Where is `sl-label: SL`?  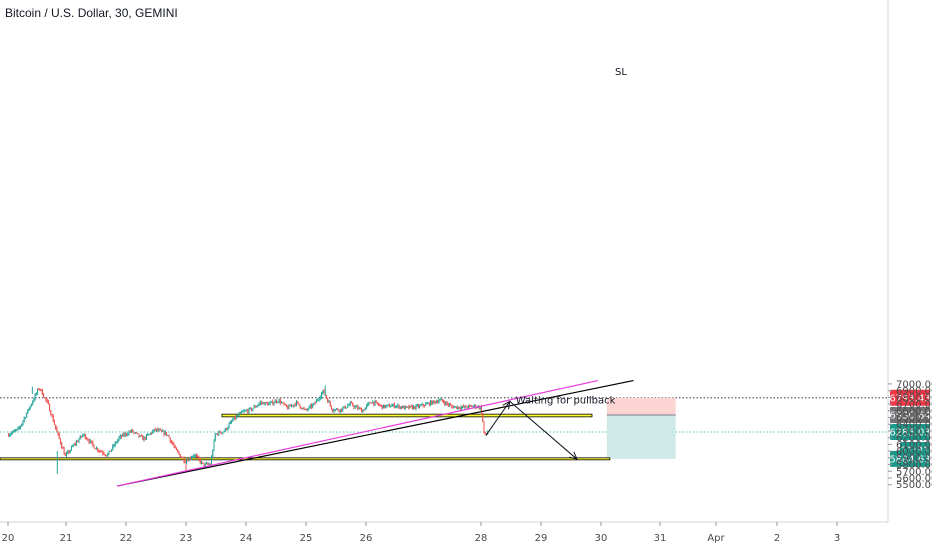 sl-label: SL is located at coordinates (621, 72).